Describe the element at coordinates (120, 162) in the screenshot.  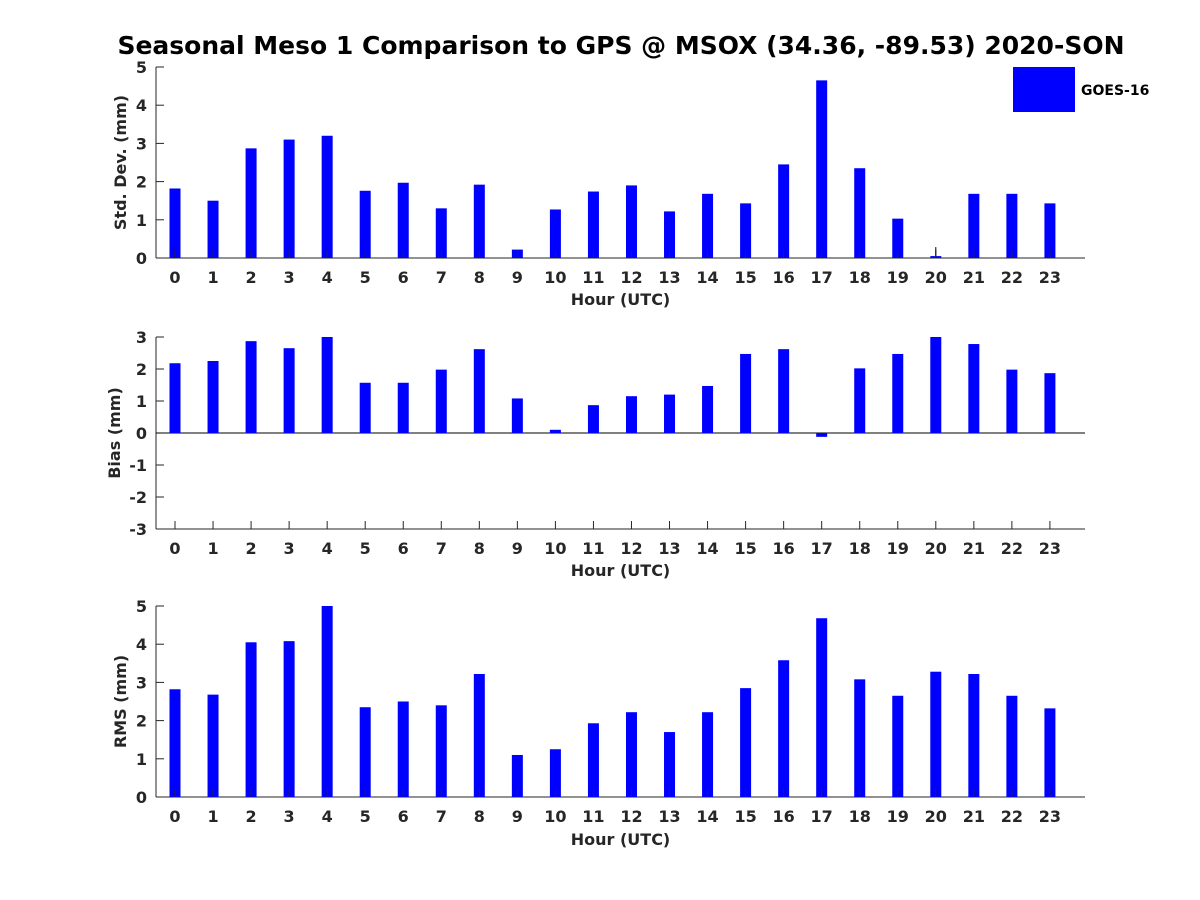
I see `y-axis-label: Std. Dev. (mm)` at that location.